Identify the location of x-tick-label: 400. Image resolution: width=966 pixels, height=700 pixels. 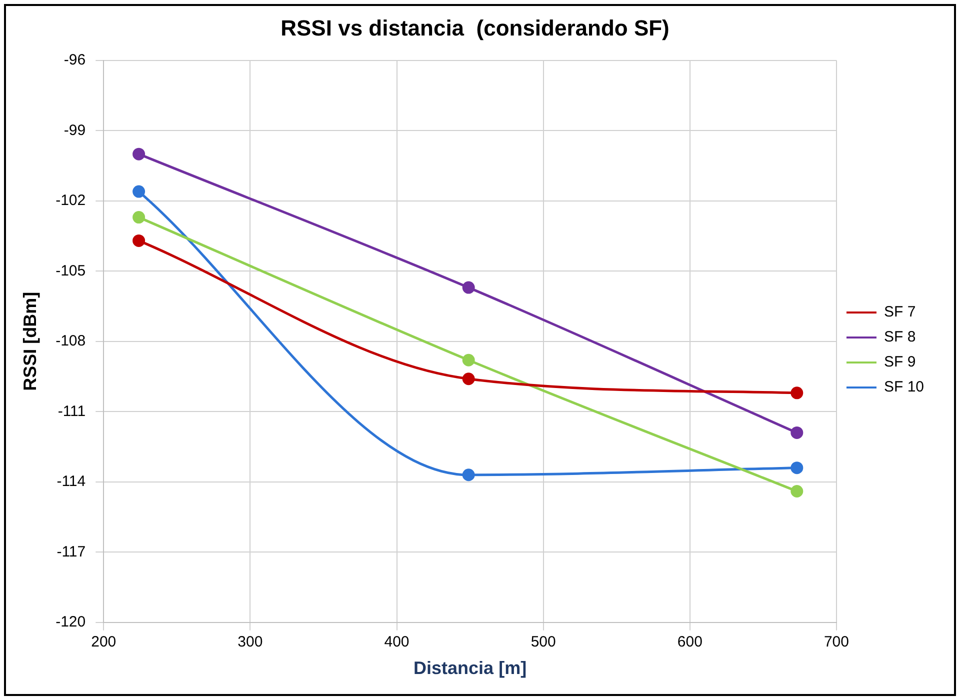
(397, 642).